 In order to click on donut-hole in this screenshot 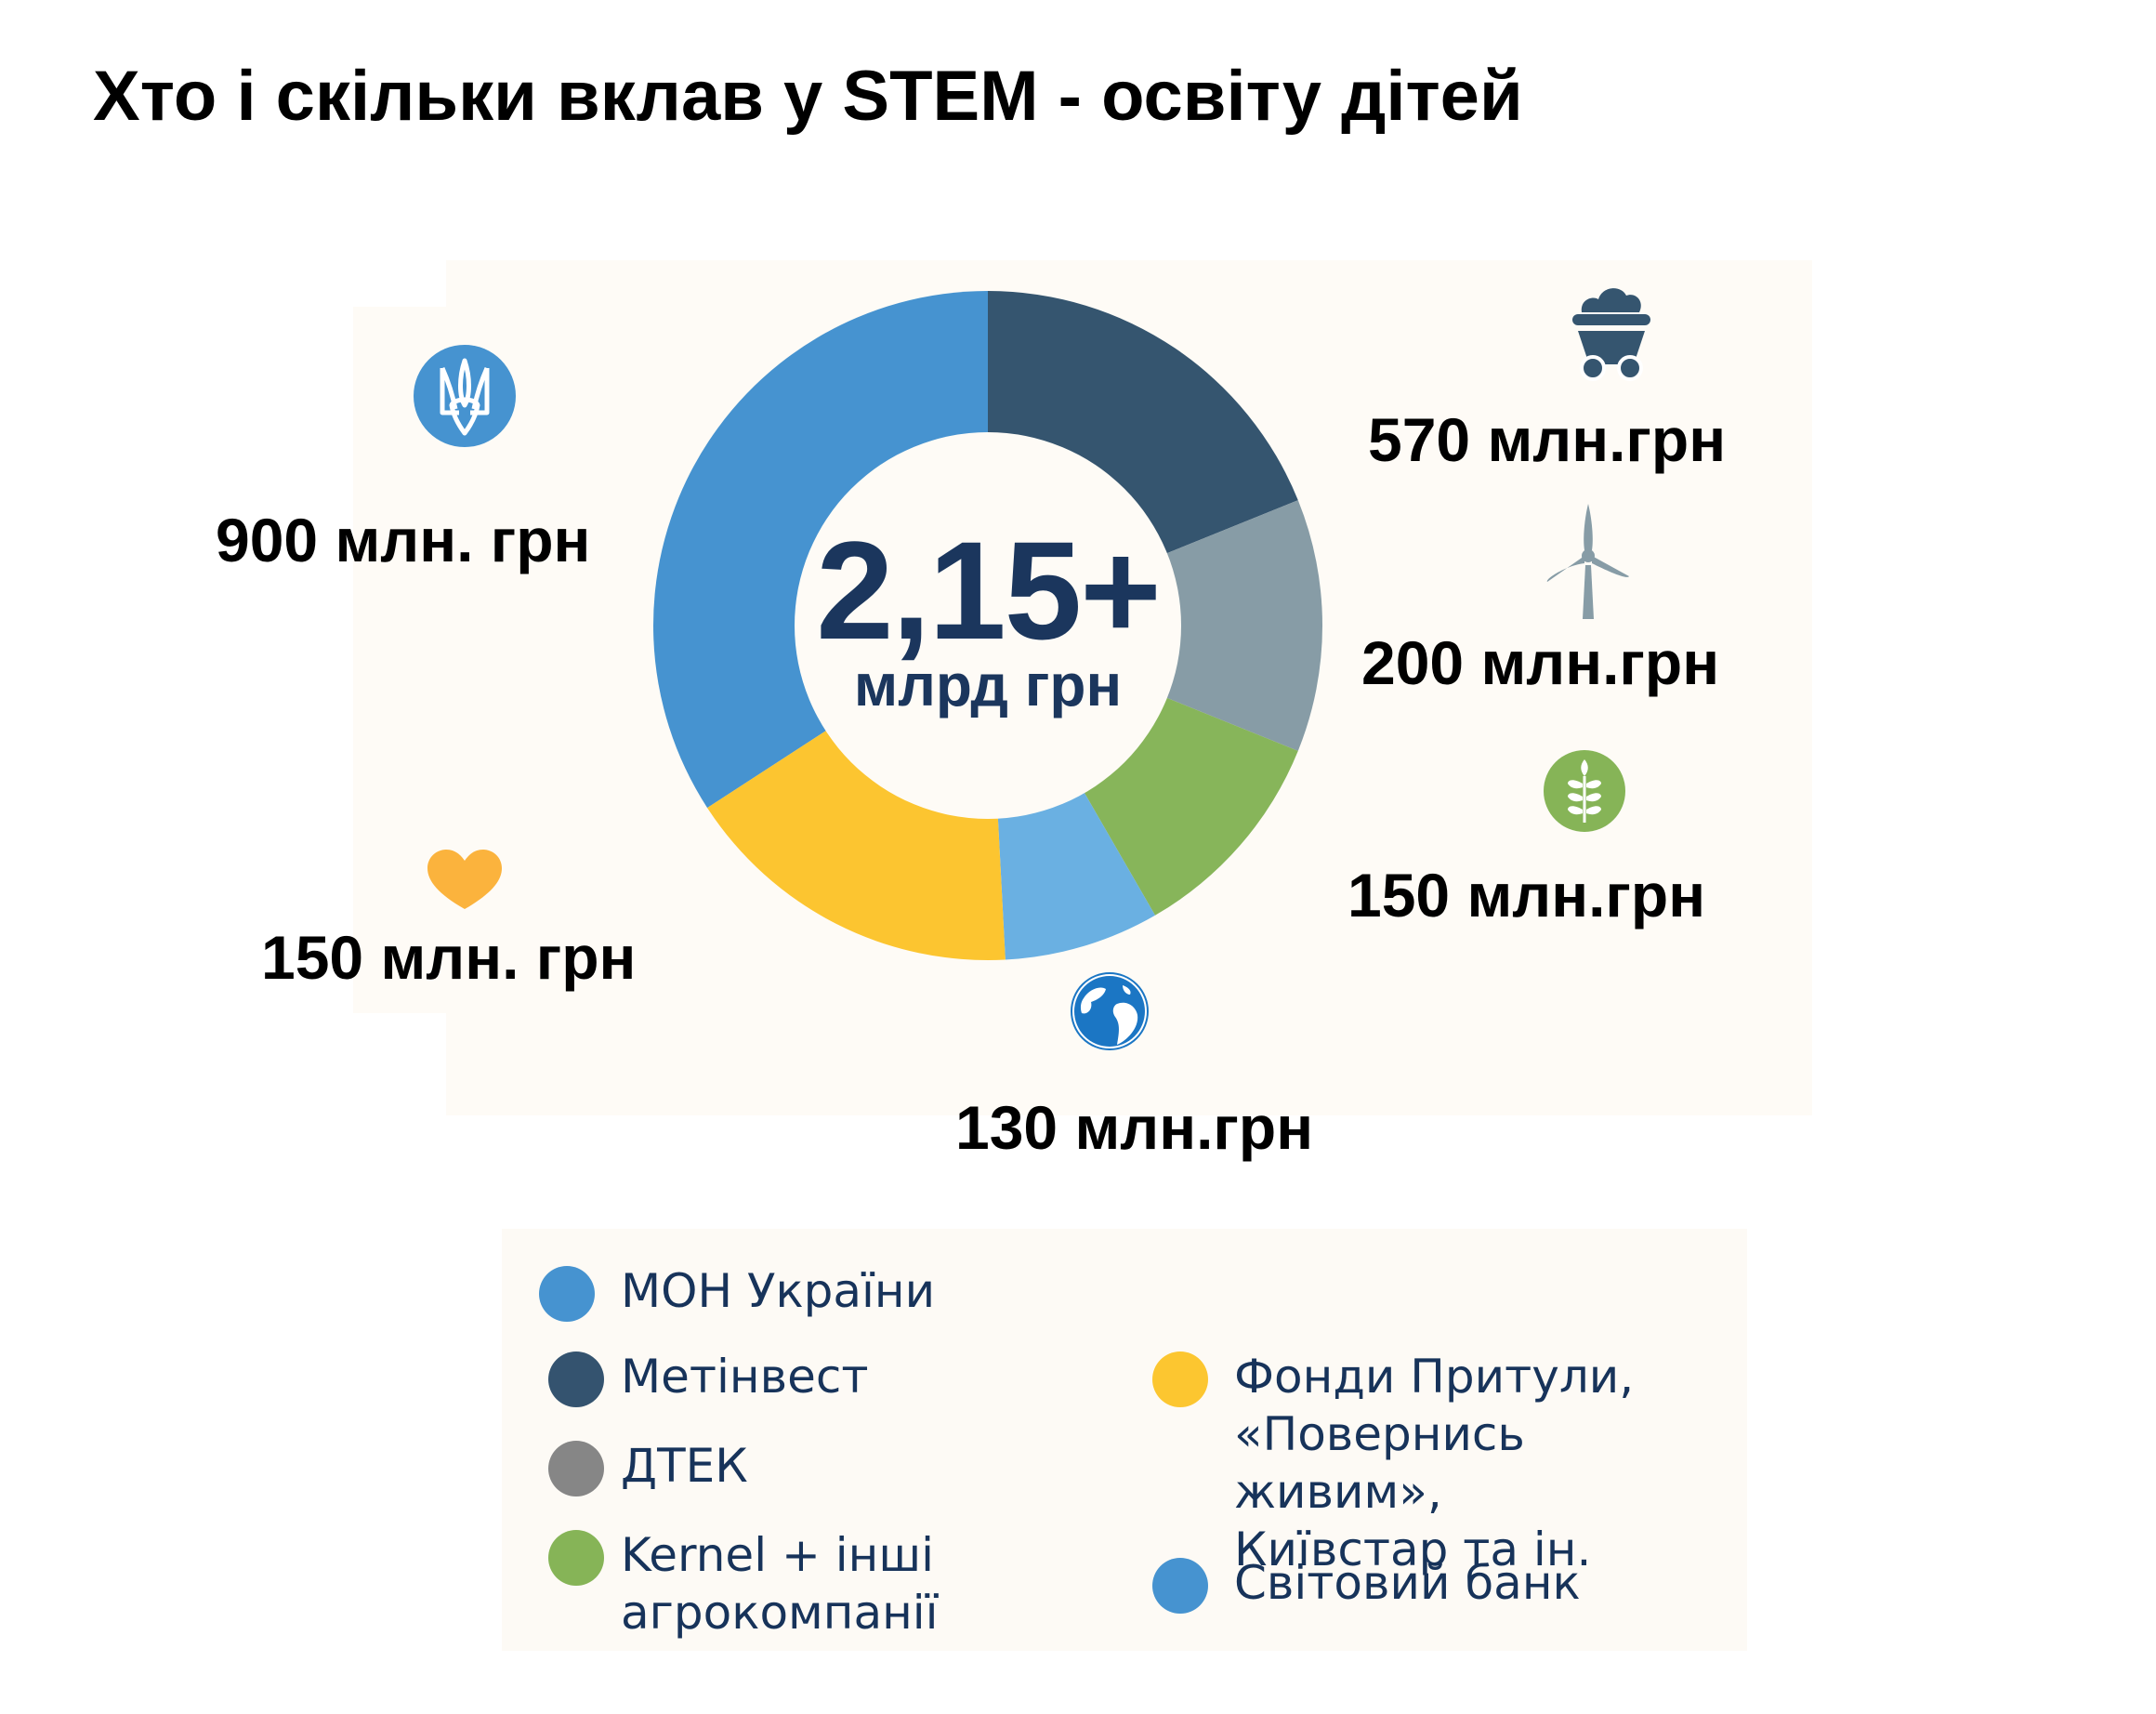, I will do `click(988, 626)`.